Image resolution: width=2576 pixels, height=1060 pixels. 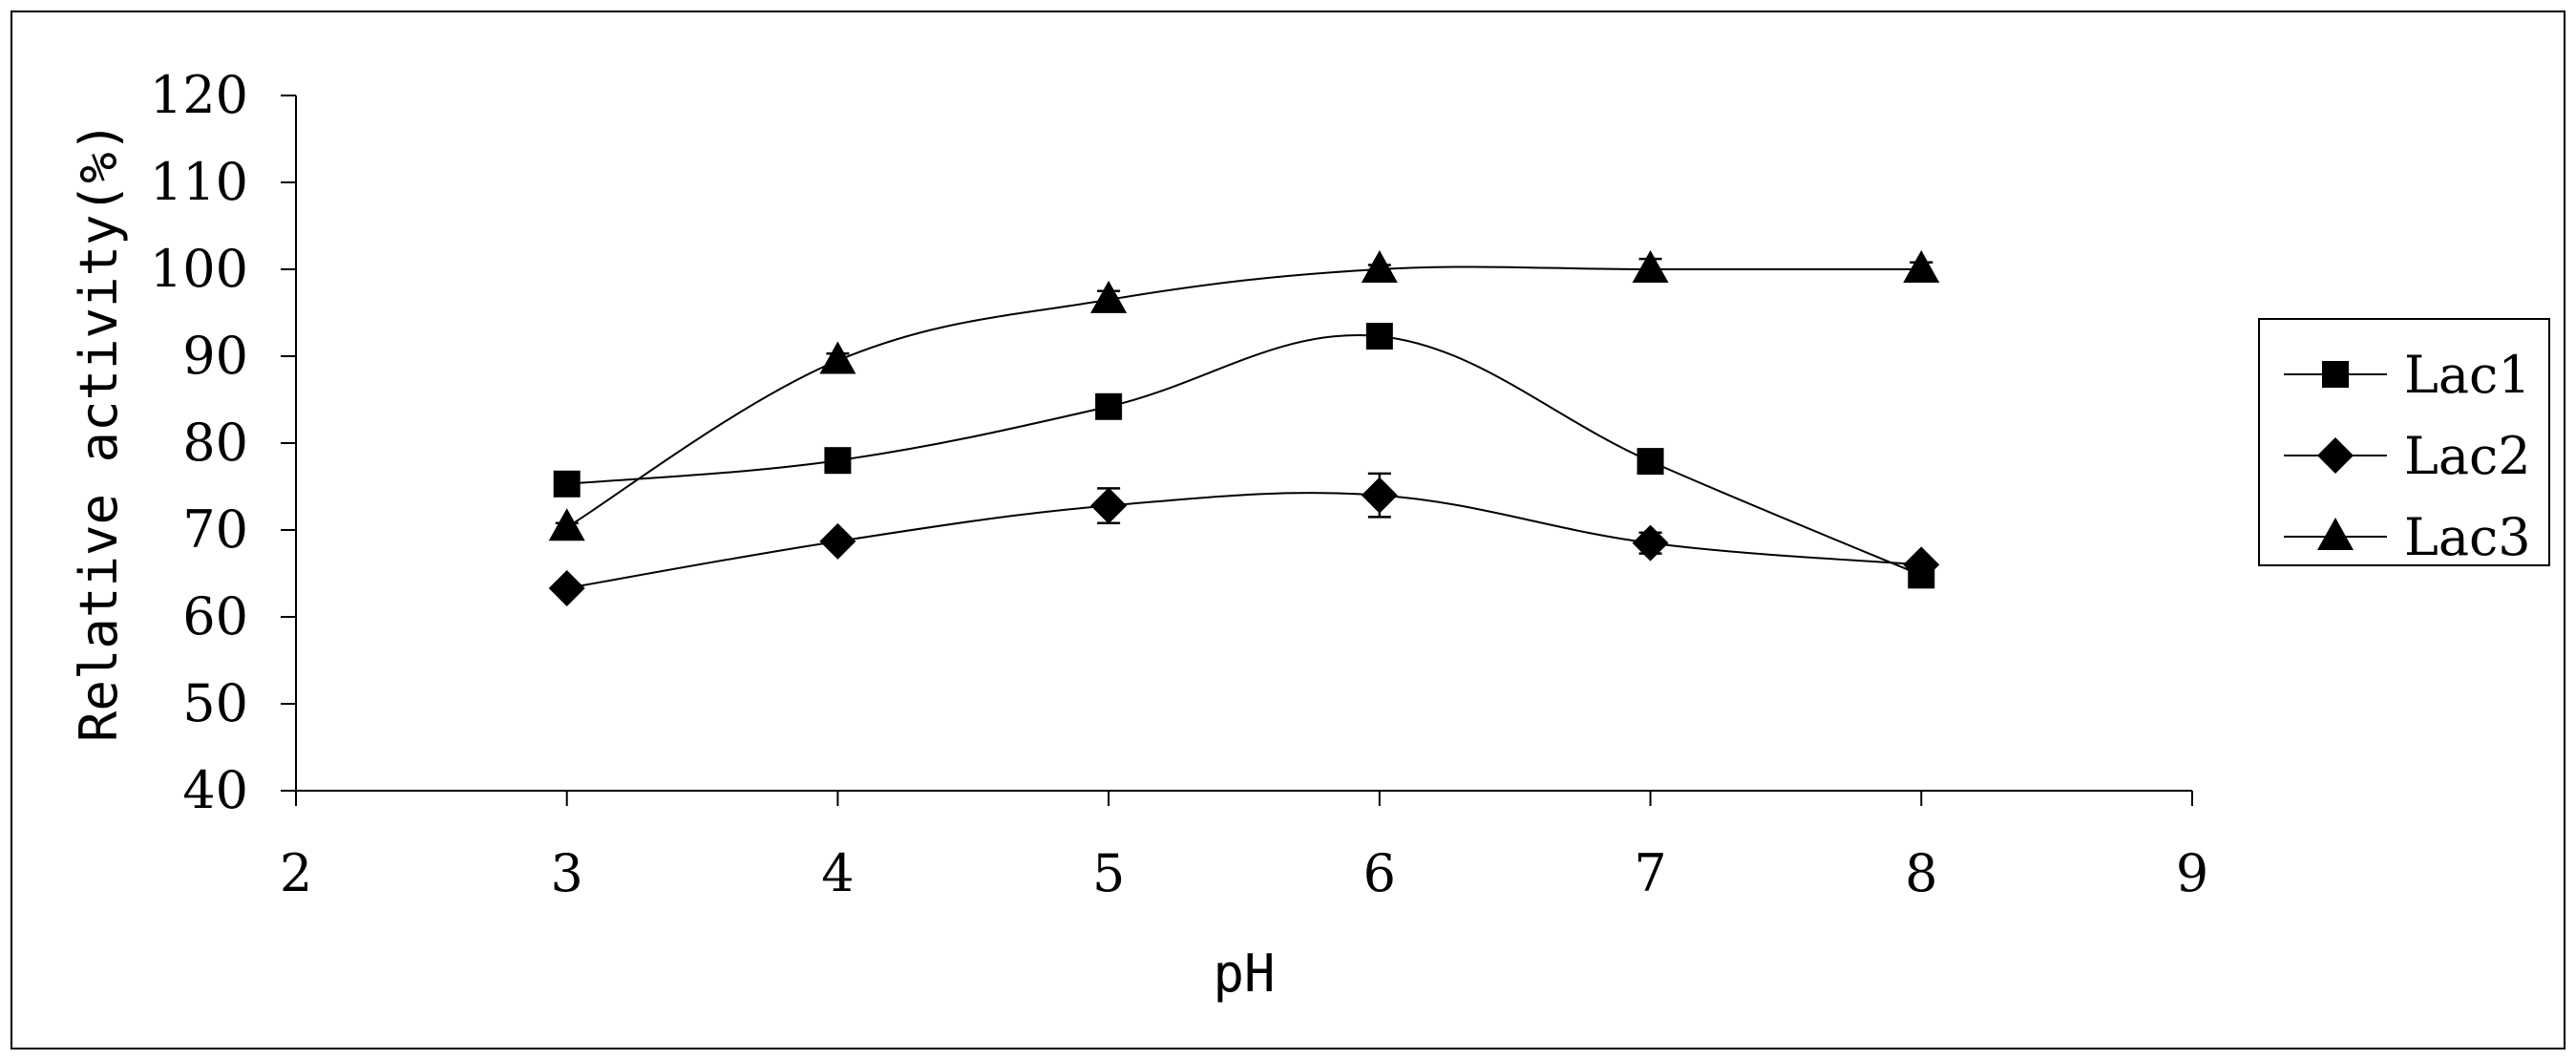 I want to click on legend-label: Lac3, so click(x=2467, y=537).